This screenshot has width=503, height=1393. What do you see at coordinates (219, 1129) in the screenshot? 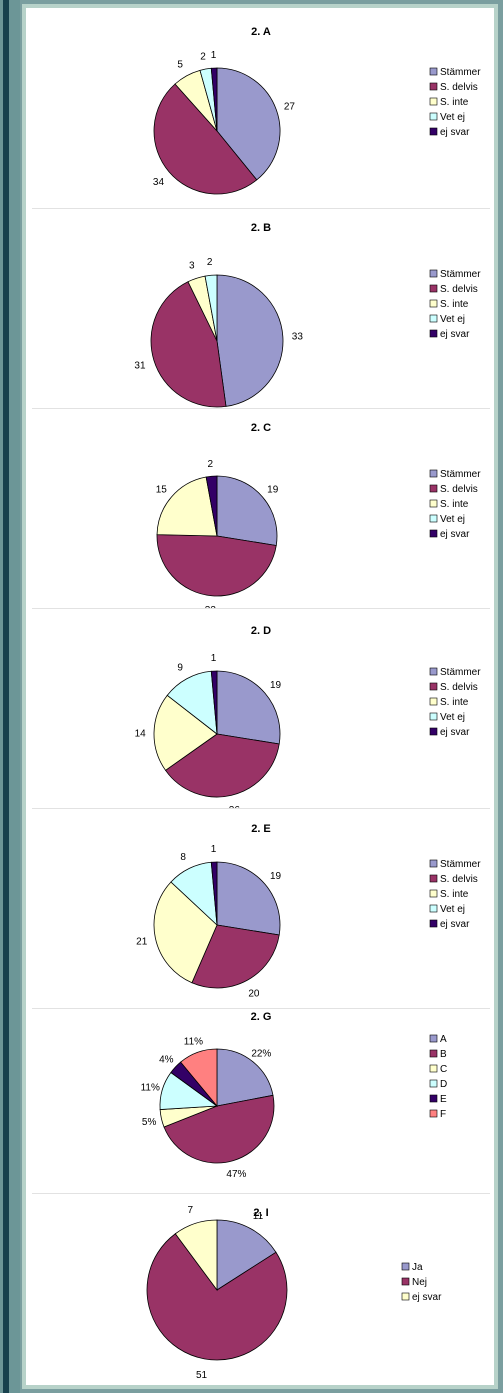
I see `pie-slice-b` at bounding box center [219, 1129].